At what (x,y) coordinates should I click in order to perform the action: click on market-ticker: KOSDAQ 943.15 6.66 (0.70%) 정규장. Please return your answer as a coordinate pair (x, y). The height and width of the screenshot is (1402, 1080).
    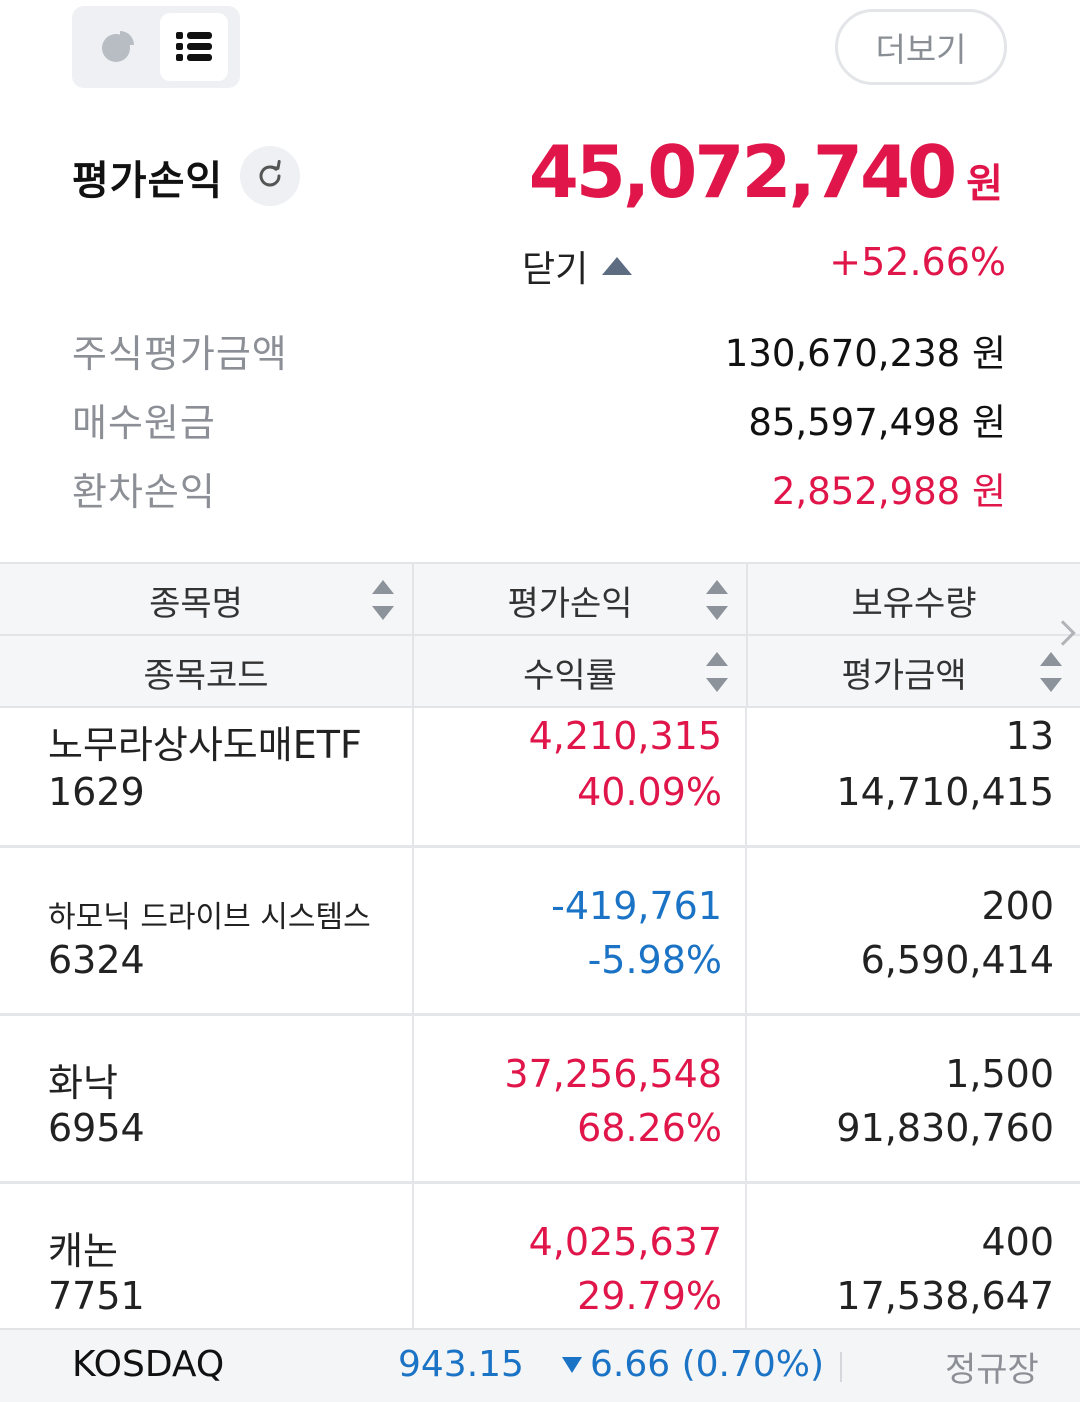
    Looking at the image, I should click on (540, 1365).